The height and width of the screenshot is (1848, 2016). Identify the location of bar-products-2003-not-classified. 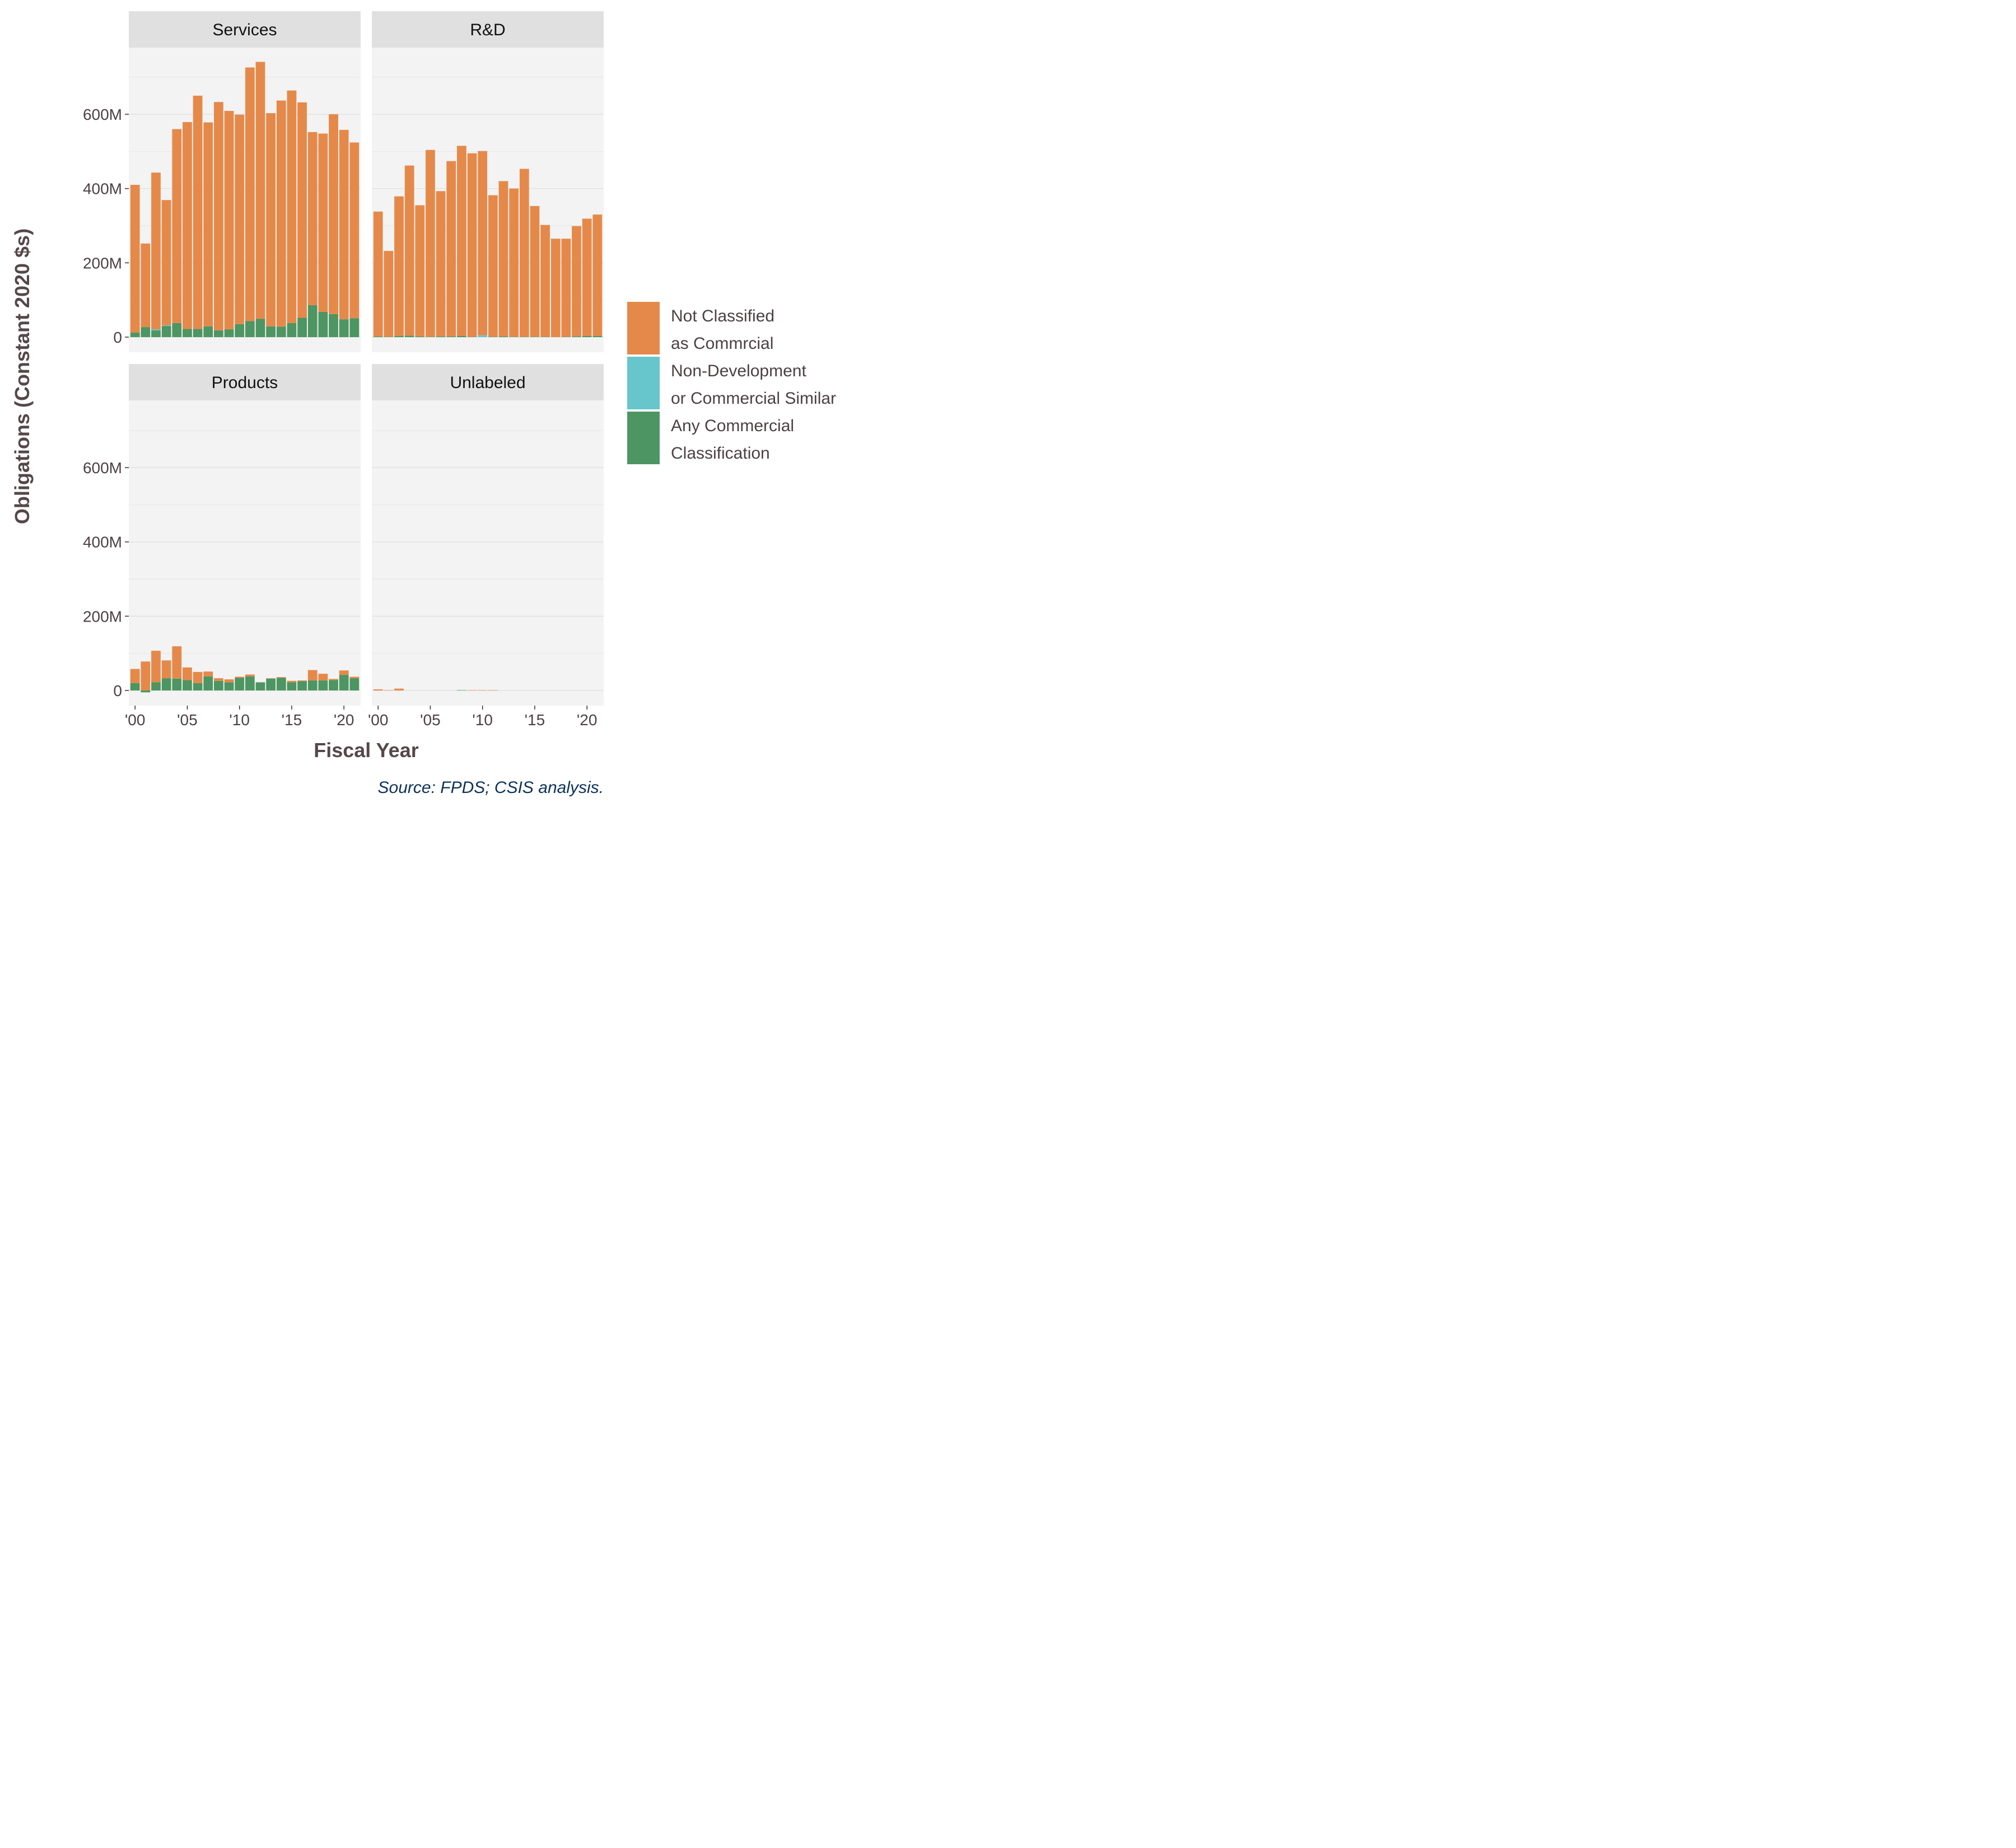
(166, 670).